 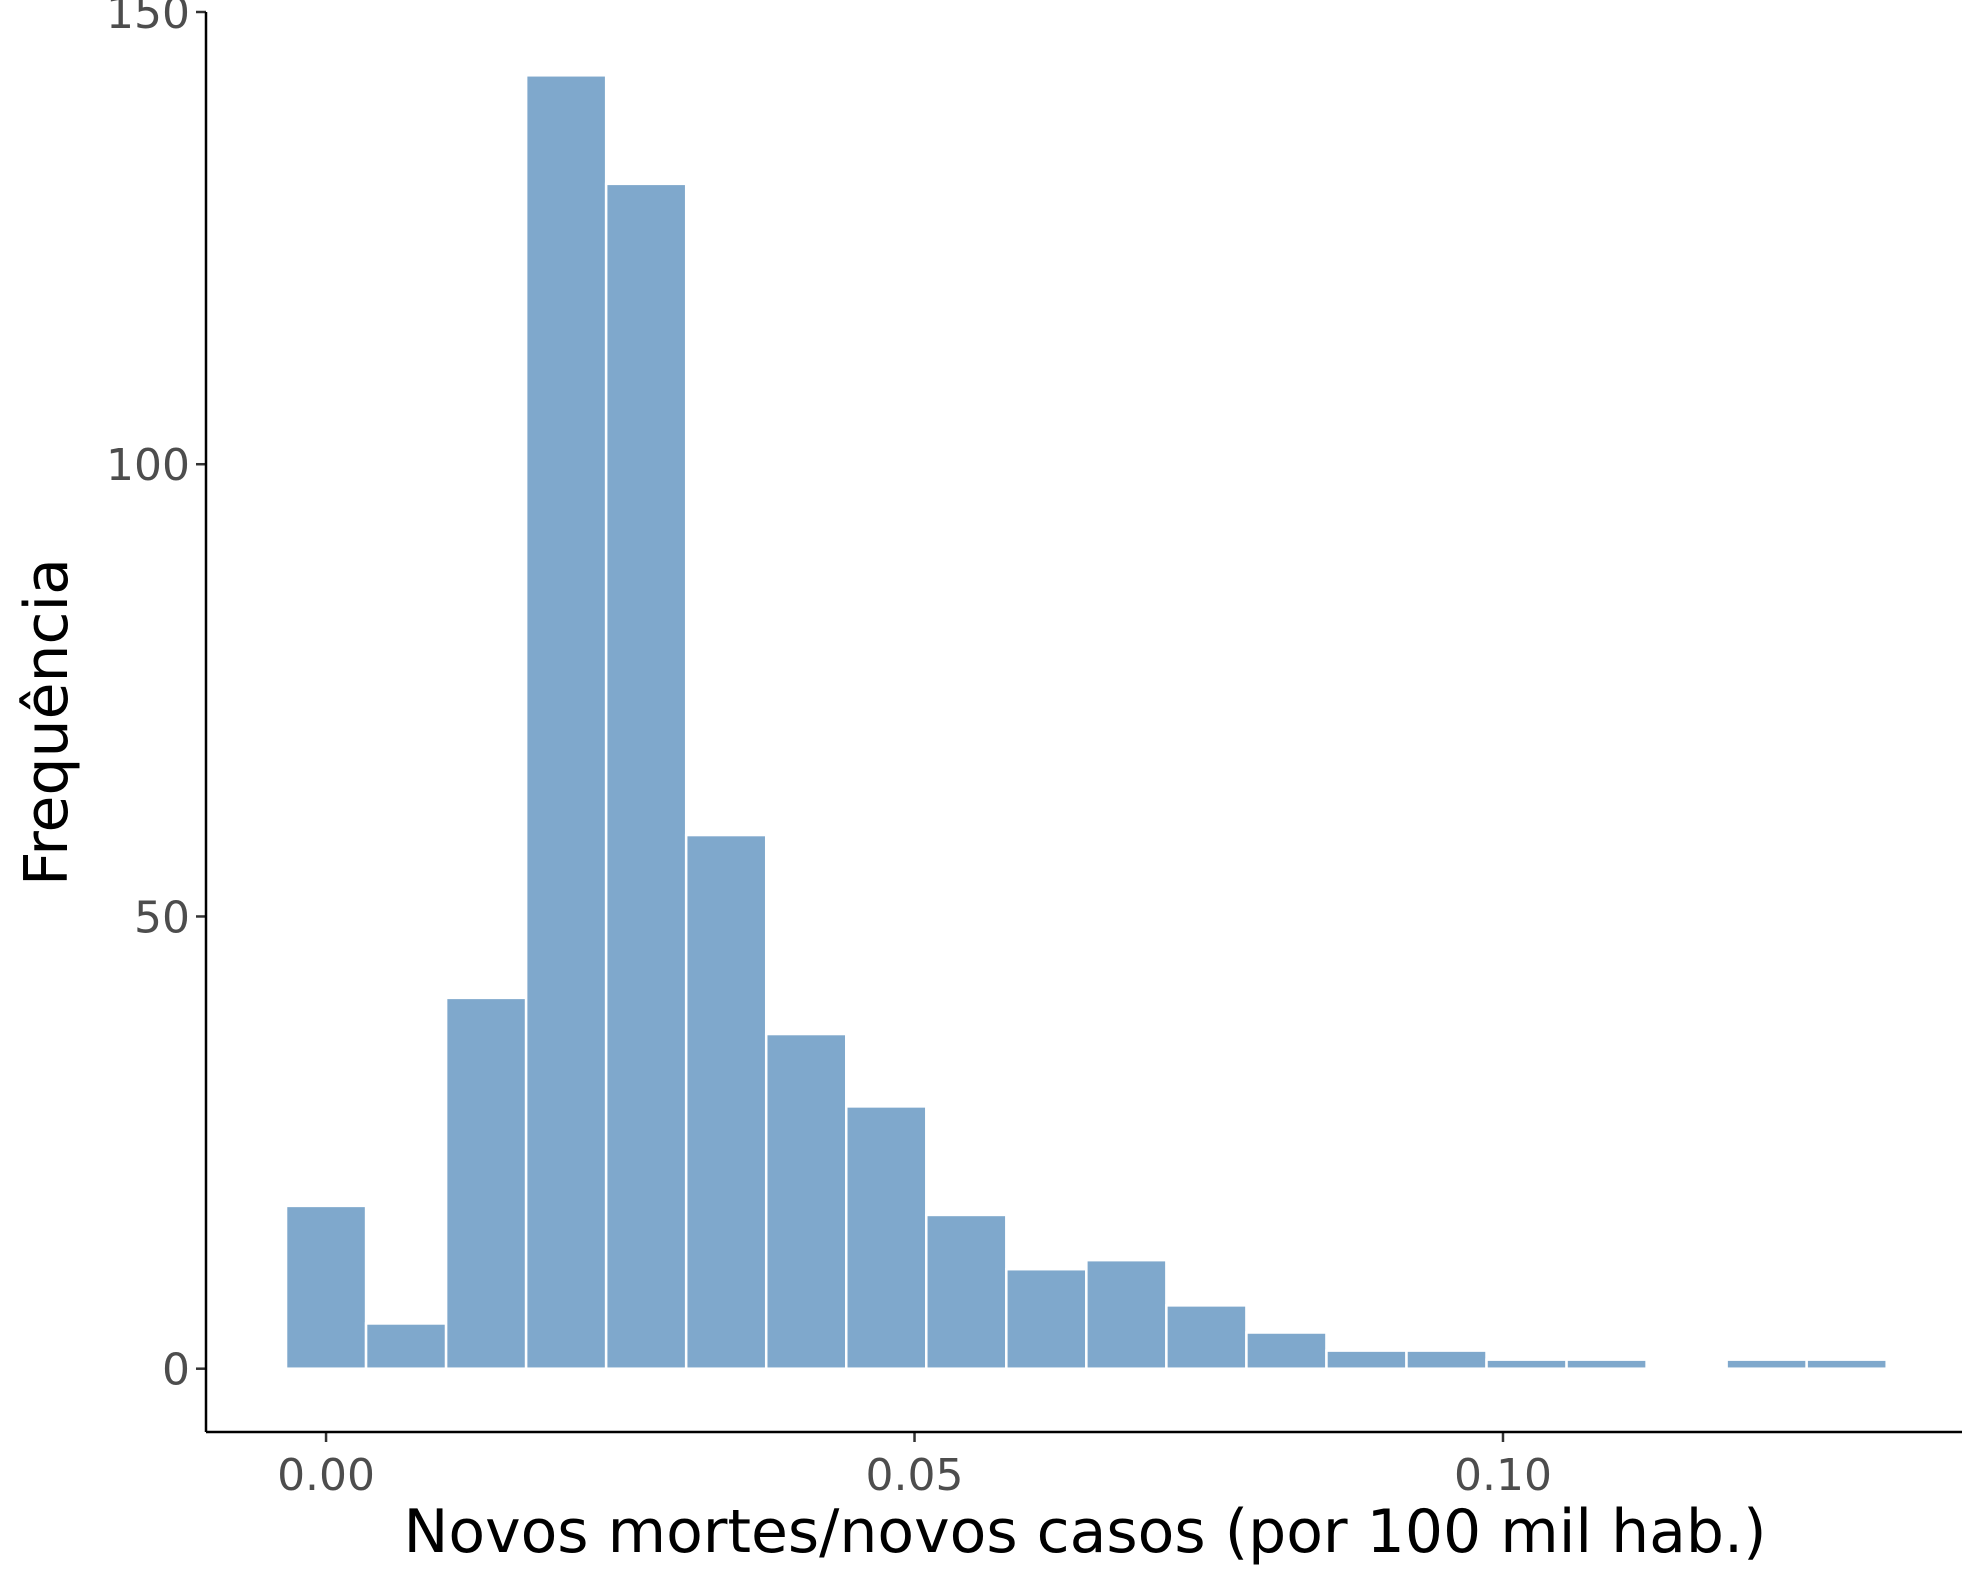 What do you see at coordinates (148, 19) in the screenshot?
I see `y-tick-label: 150` at bounding box center [148, 19].